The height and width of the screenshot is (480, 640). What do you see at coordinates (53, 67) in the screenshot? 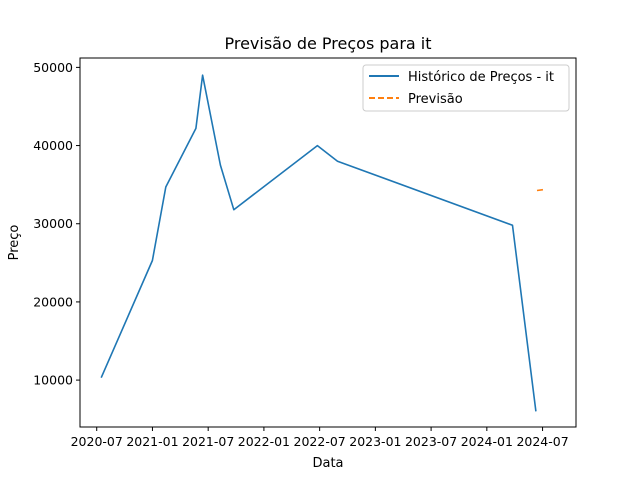
I see `y-tick-label: 50000` at bounding box center [53, 67].